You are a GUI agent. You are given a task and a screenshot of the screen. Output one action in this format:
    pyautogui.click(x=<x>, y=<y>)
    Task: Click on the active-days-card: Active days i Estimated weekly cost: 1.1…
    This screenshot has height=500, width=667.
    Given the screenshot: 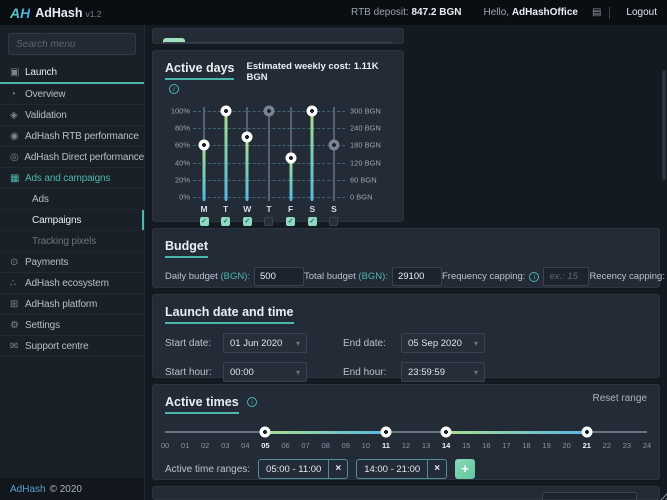 What is the action you would take?
    pyautogui.click(x=278, y=138)
    